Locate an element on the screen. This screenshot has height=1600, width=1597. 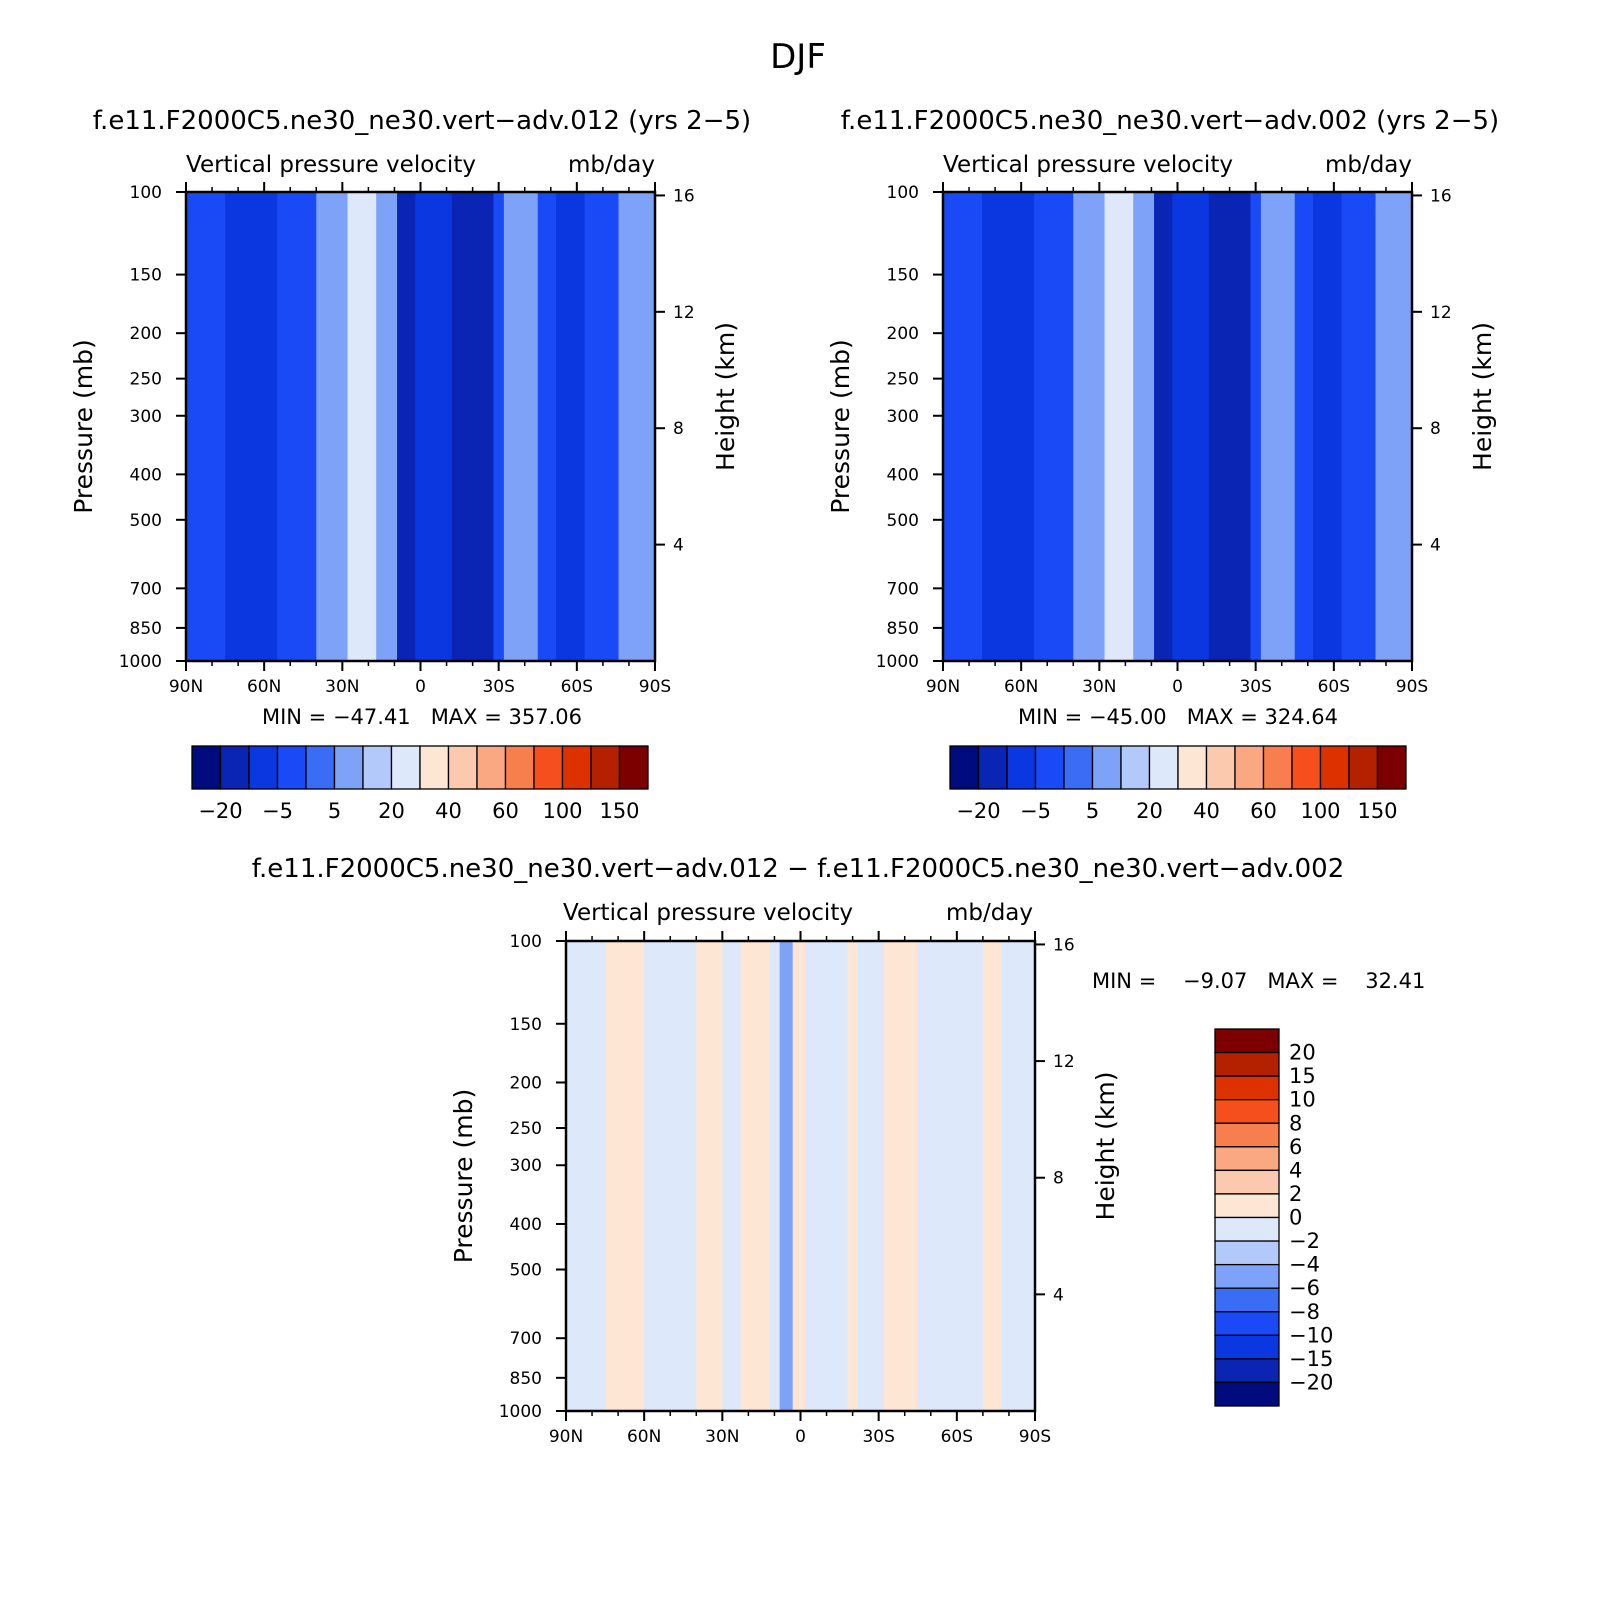
stats-label: MIN = −9.07 MAX = 32.41 is located at coordinates (1258, 981).